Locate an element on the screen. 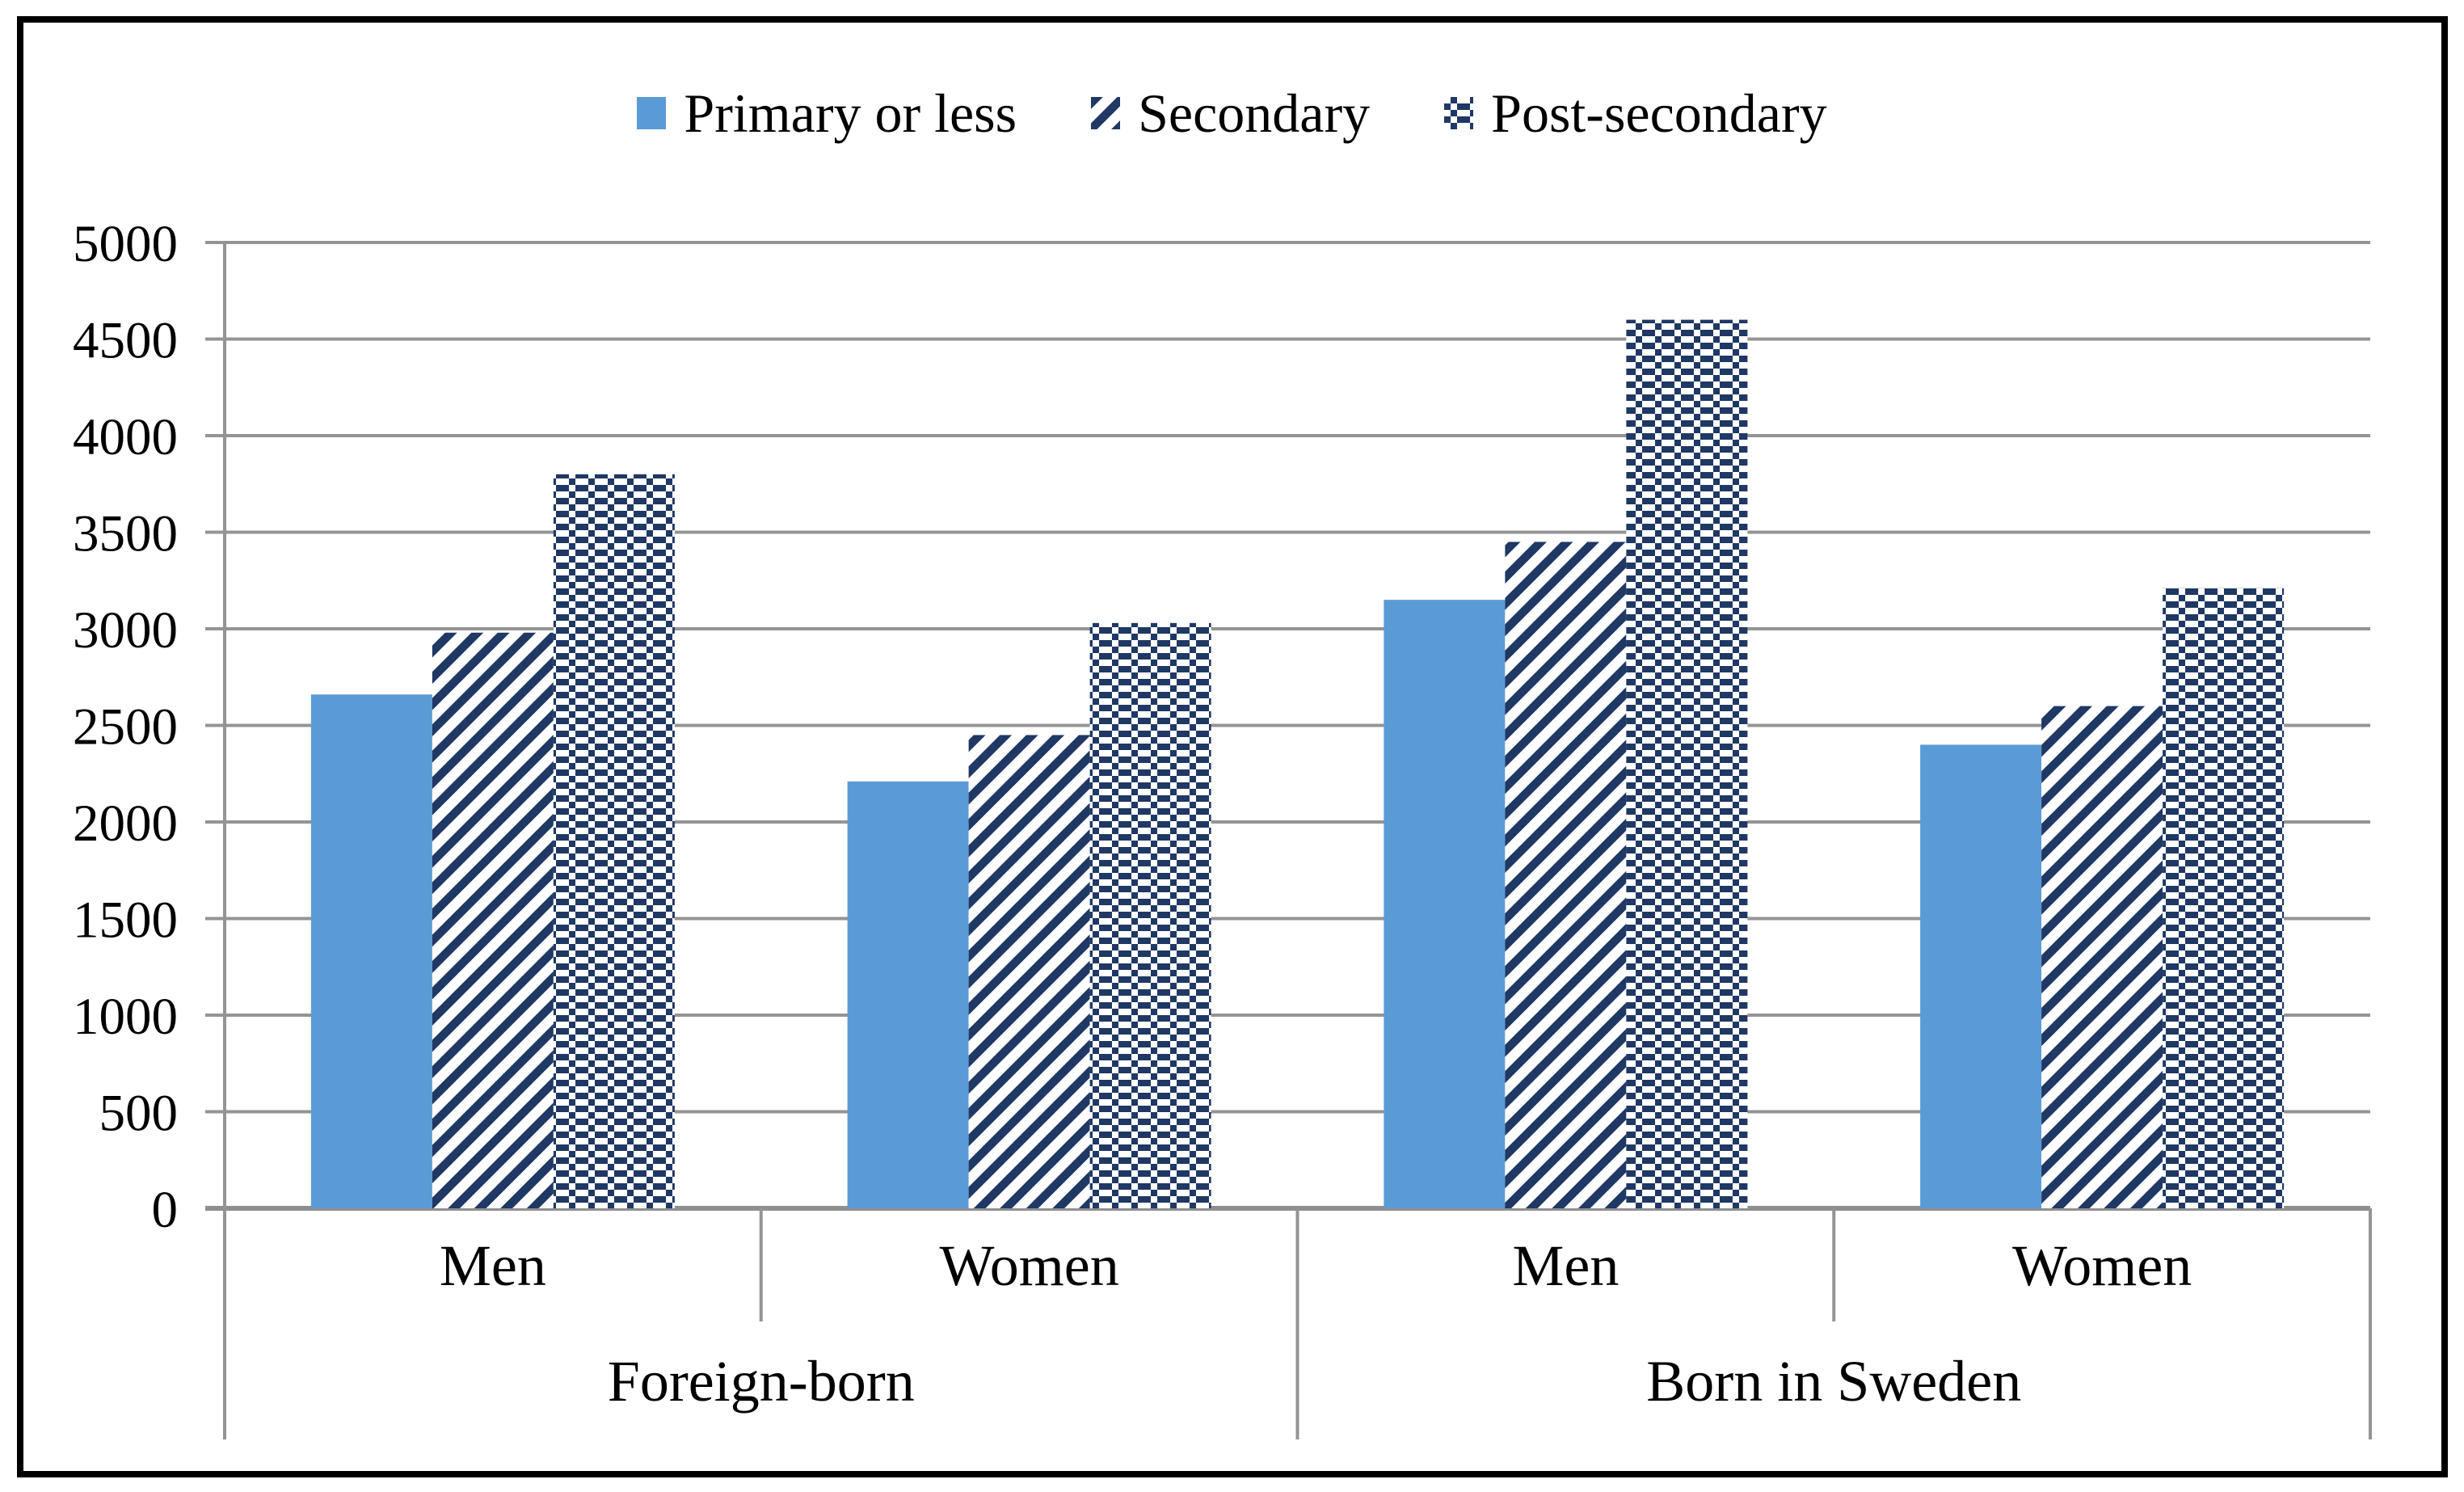 The width and height of the screenshot is (2464, 1492). y-tick-label-3500: 3500 is located at coordinates (126, 534).